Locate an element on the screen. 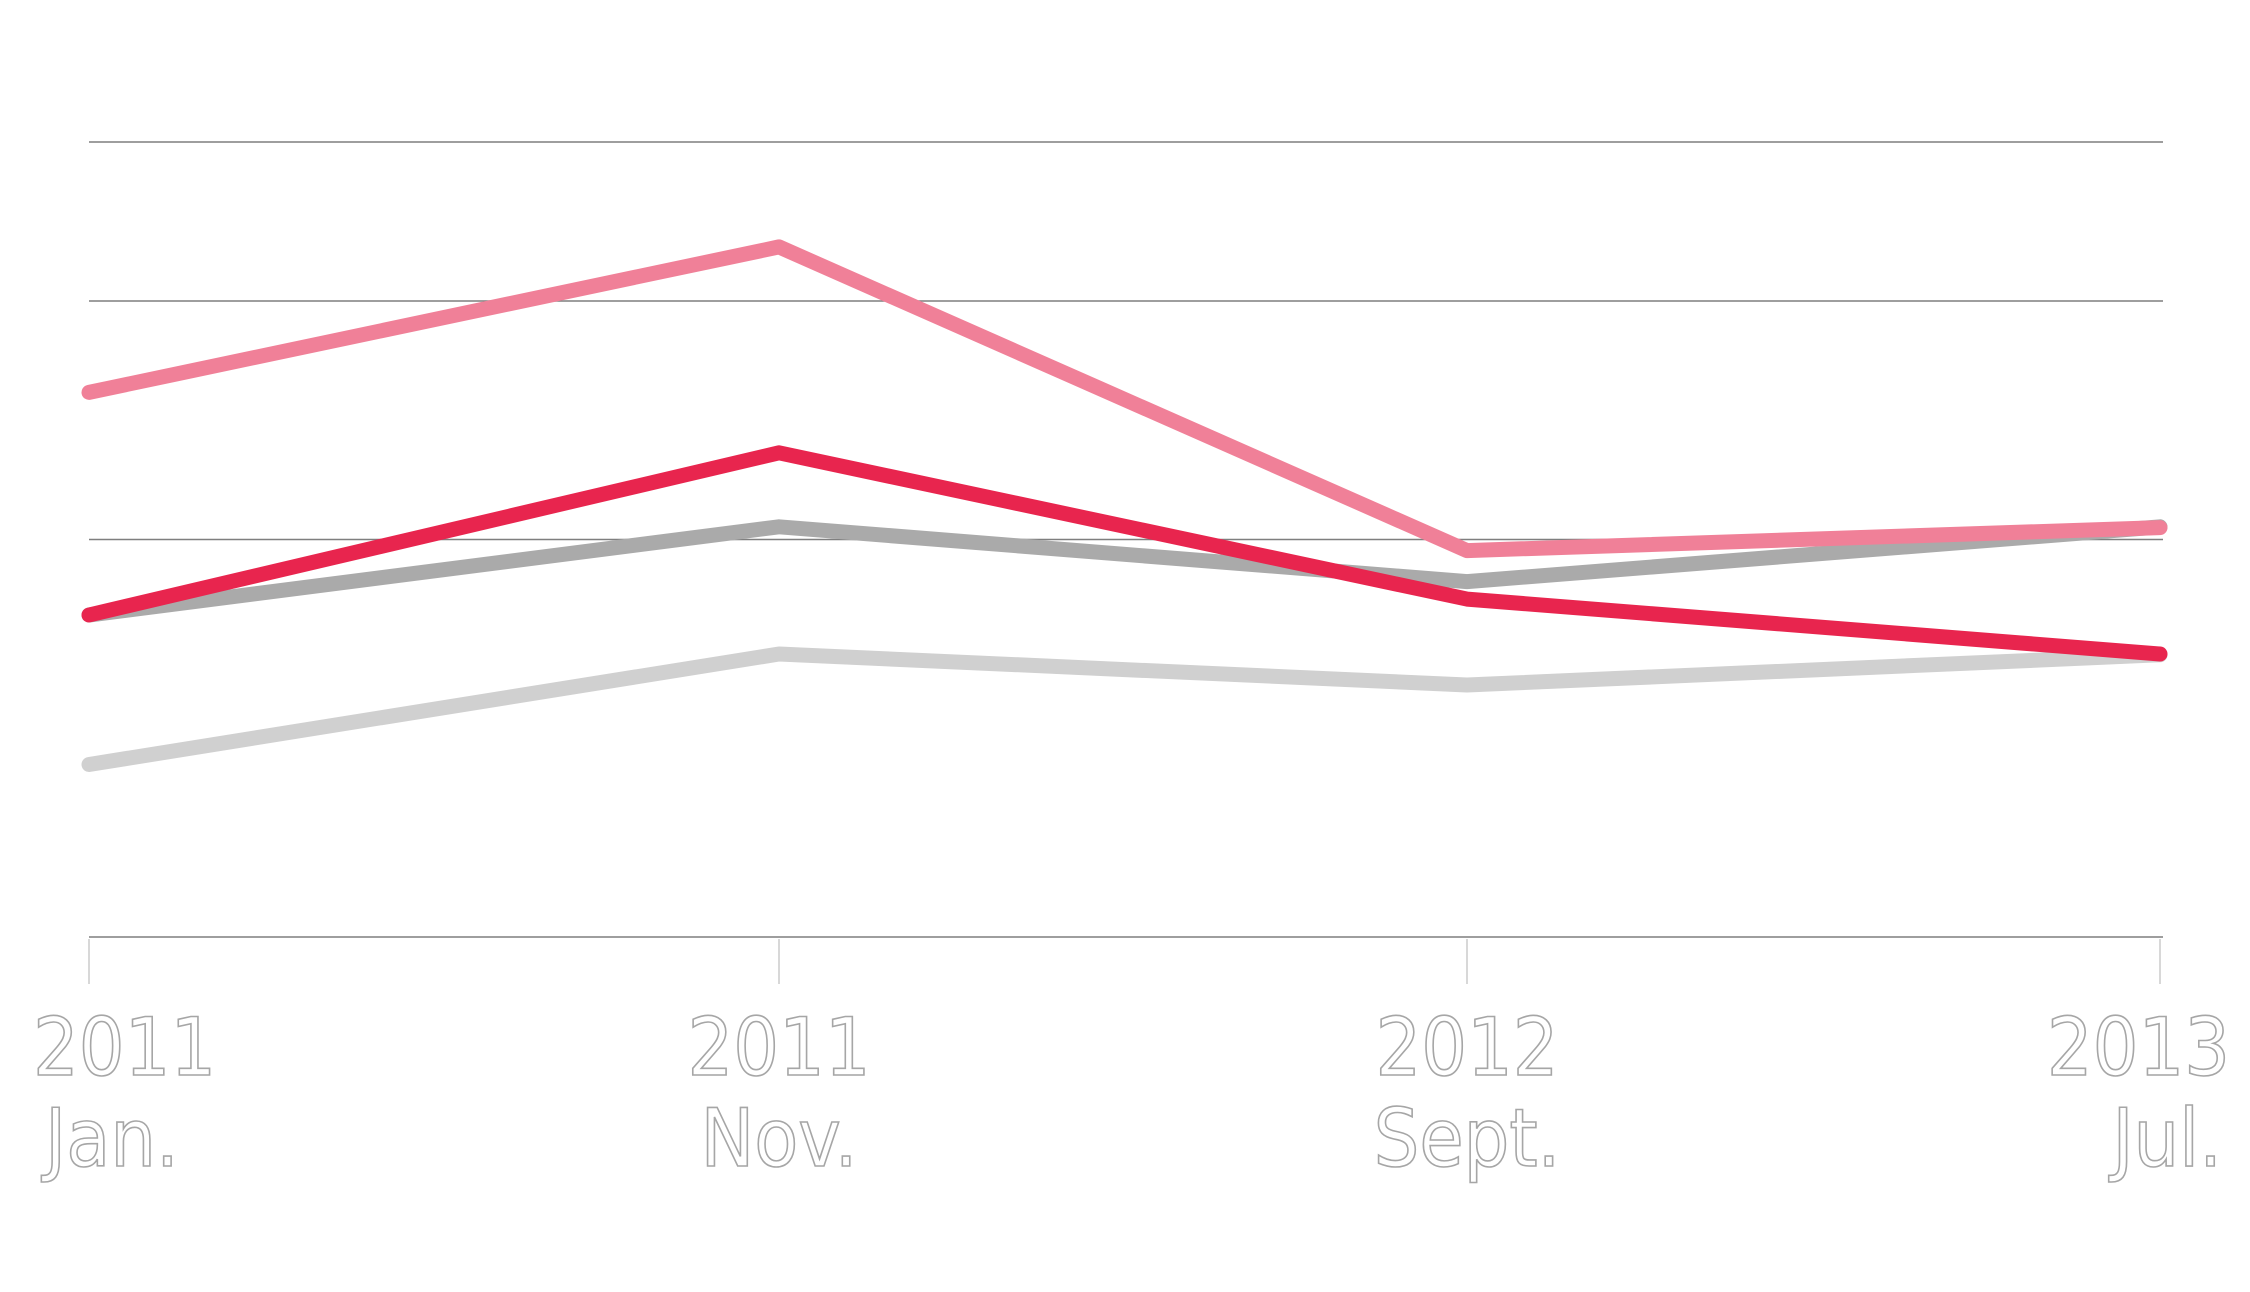  x-tick-label-month-2: Sept. is located at coordinates (1467, 1138).